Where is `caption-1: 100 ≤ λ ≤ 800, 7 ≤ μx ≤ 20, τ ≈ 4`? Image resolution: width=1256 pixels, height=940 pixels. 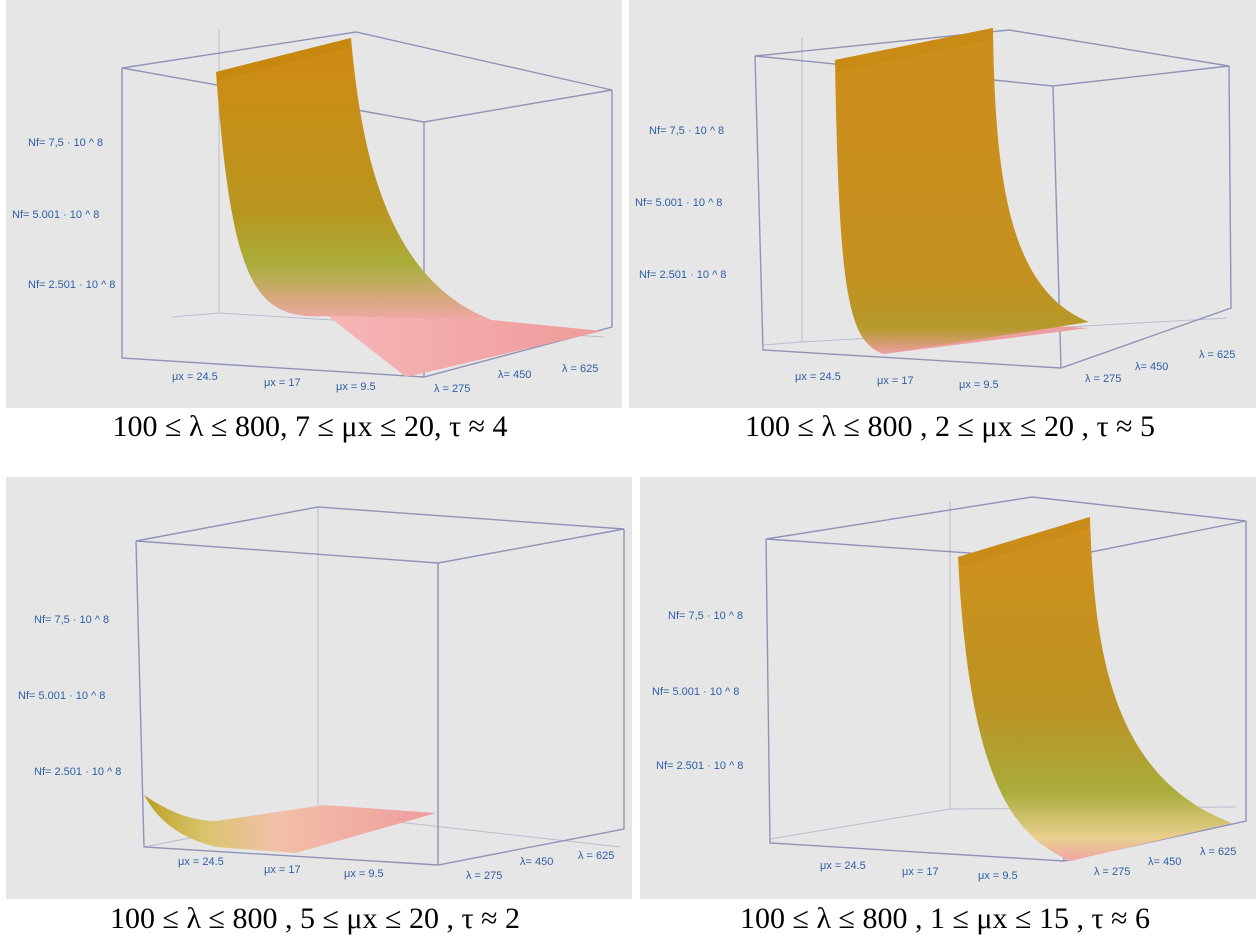 caption-1: 100 ≤ λ ≤ 800, 7 ≤ μx ≤ 20, τ ≈ 4 is located at coordinates (310, 426).